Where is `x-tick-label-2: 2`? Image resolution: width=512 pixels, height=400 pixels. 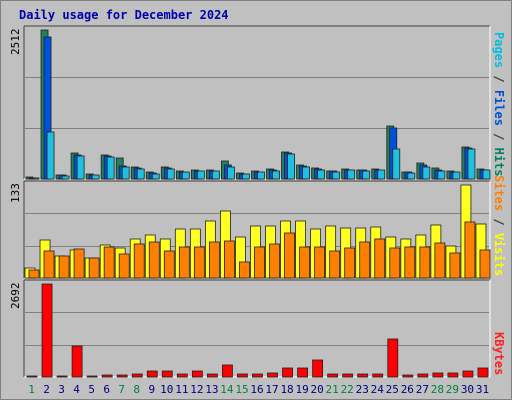 x-tick-label-2: 2 is located at coordinates (46, 389).